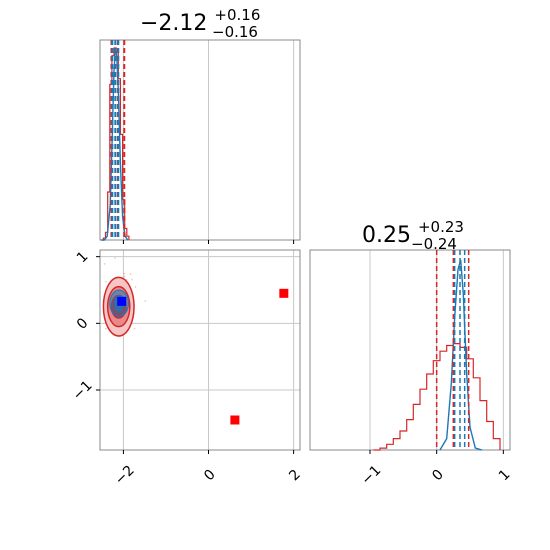  I want to click on title-param-y-median: 0.25, so click(386, 235).